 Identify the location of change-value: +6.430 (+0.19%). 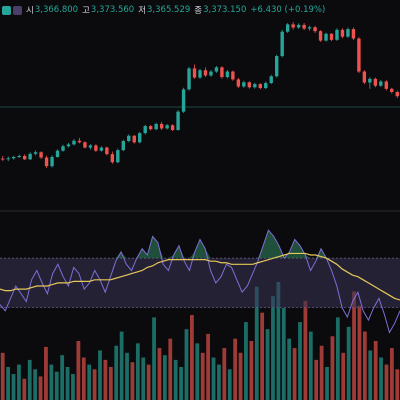
(288, 10).